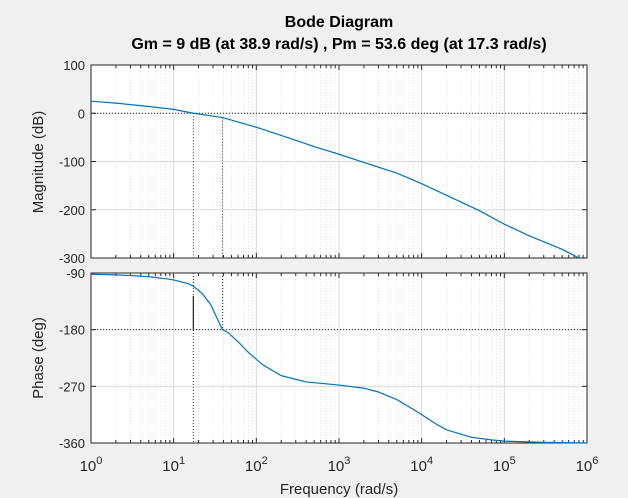  What do you see at coordinates (339, 22) in the screenshot?
I see `chart-title: Bode Diagram` at bounding box center [339, 22].